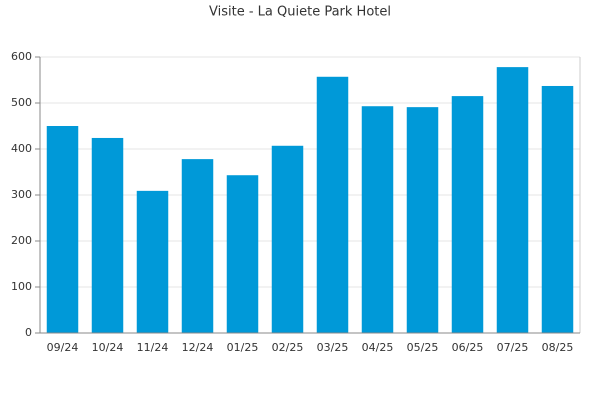  I want to click on x-tick-label: 07/25, so click(513, 347).